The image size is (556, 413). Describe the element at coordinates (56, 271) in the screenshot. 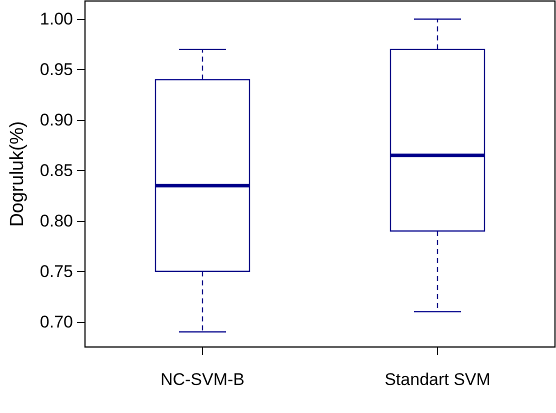

I see `y-tick-label: 0.75` at that location.